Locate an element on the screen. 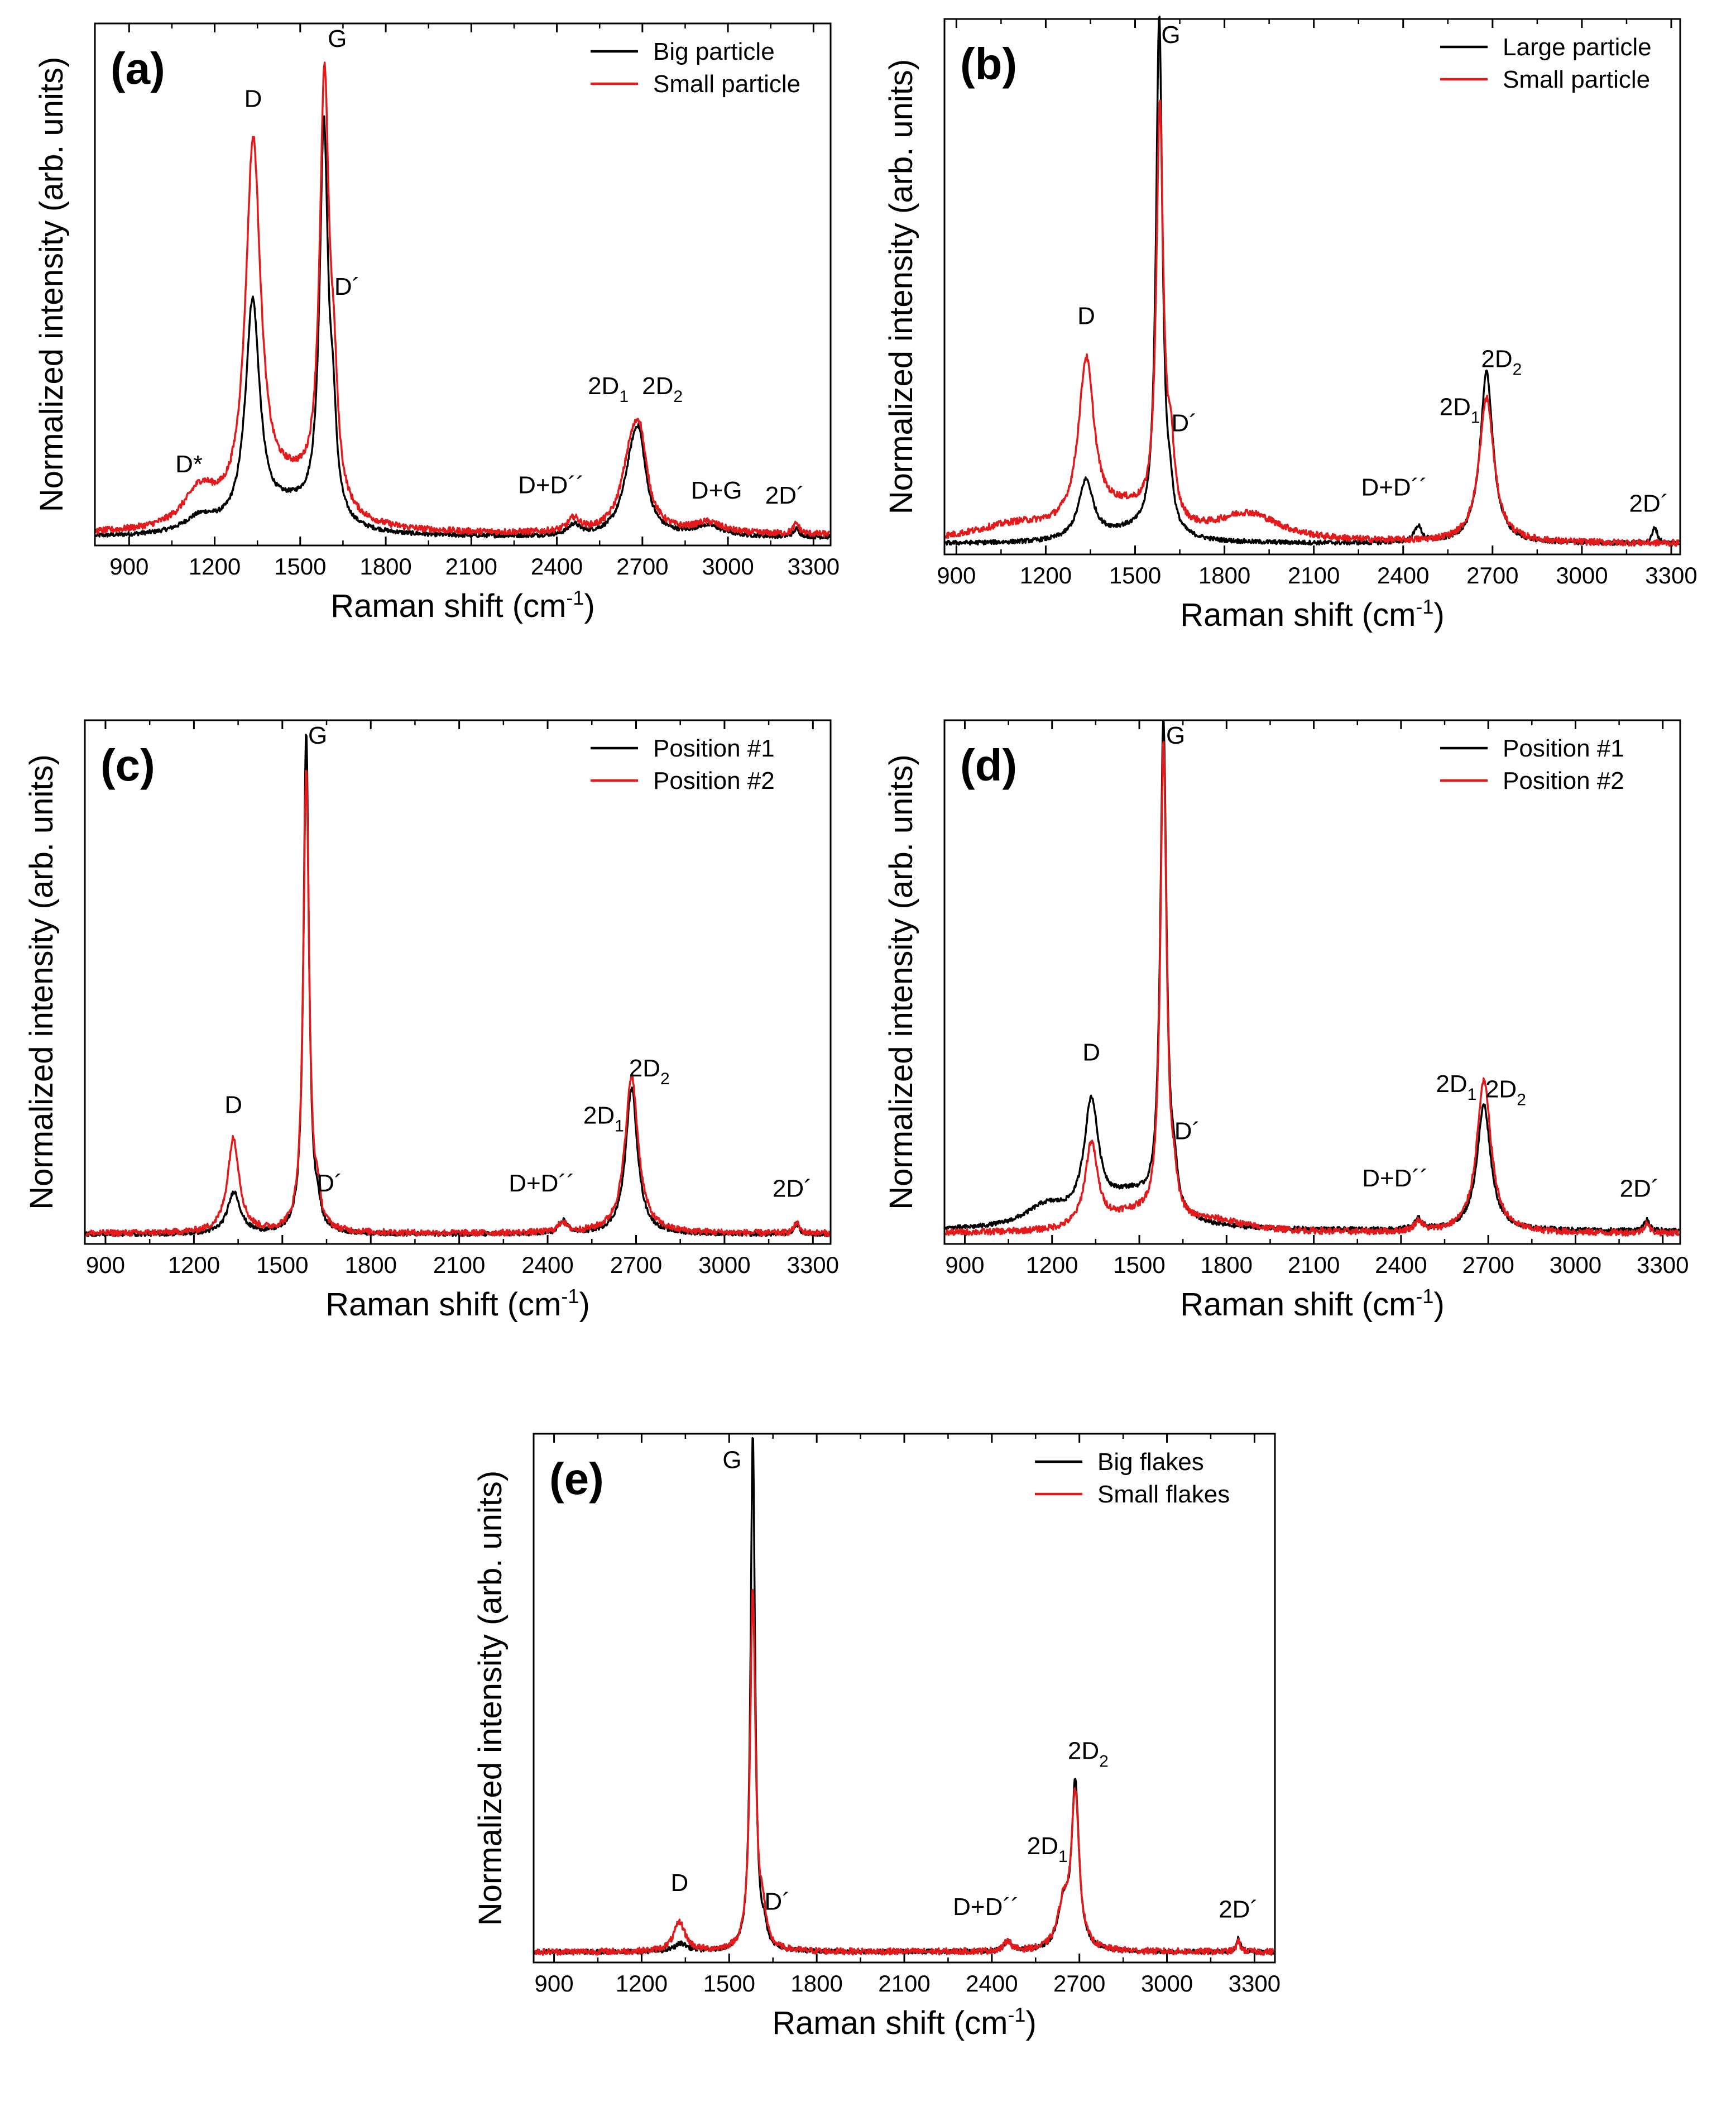 This screenshot has width=1736, height=2111. panel-letter: (e) is located at coordinates (576, 1479).